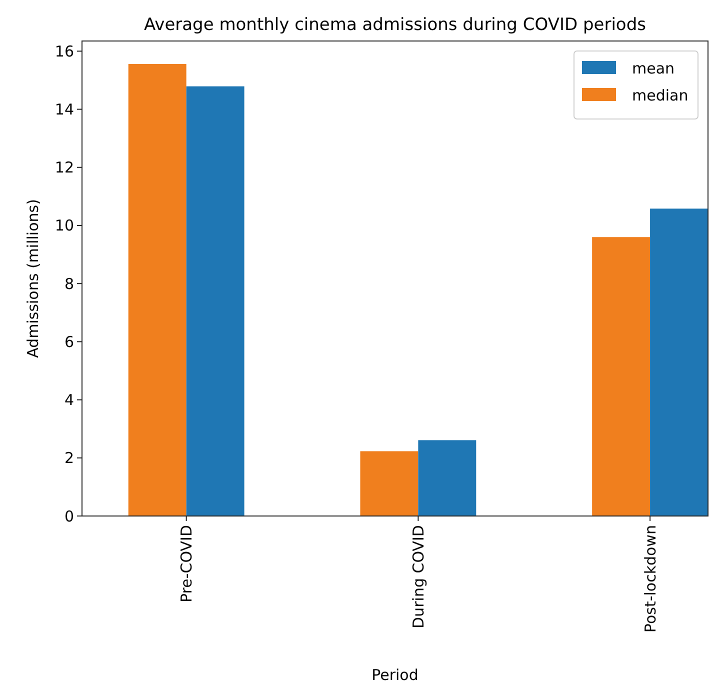 Image resolution: width=719 pixels, height=696 pixels. Describe the element at coordinates (64, 225) in the screenshot. I see `y-tick-label: 10` at that location.